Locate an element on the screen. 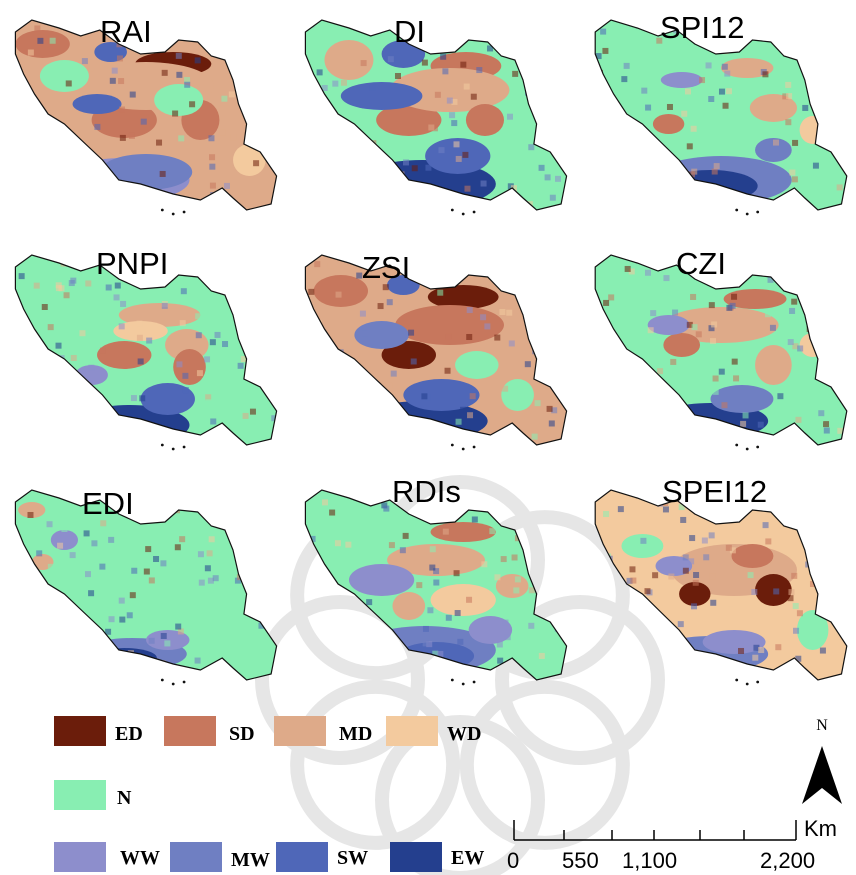 The width and height of the screenshot is (856, 875). scale-bar is located at coordinates (655, 830).